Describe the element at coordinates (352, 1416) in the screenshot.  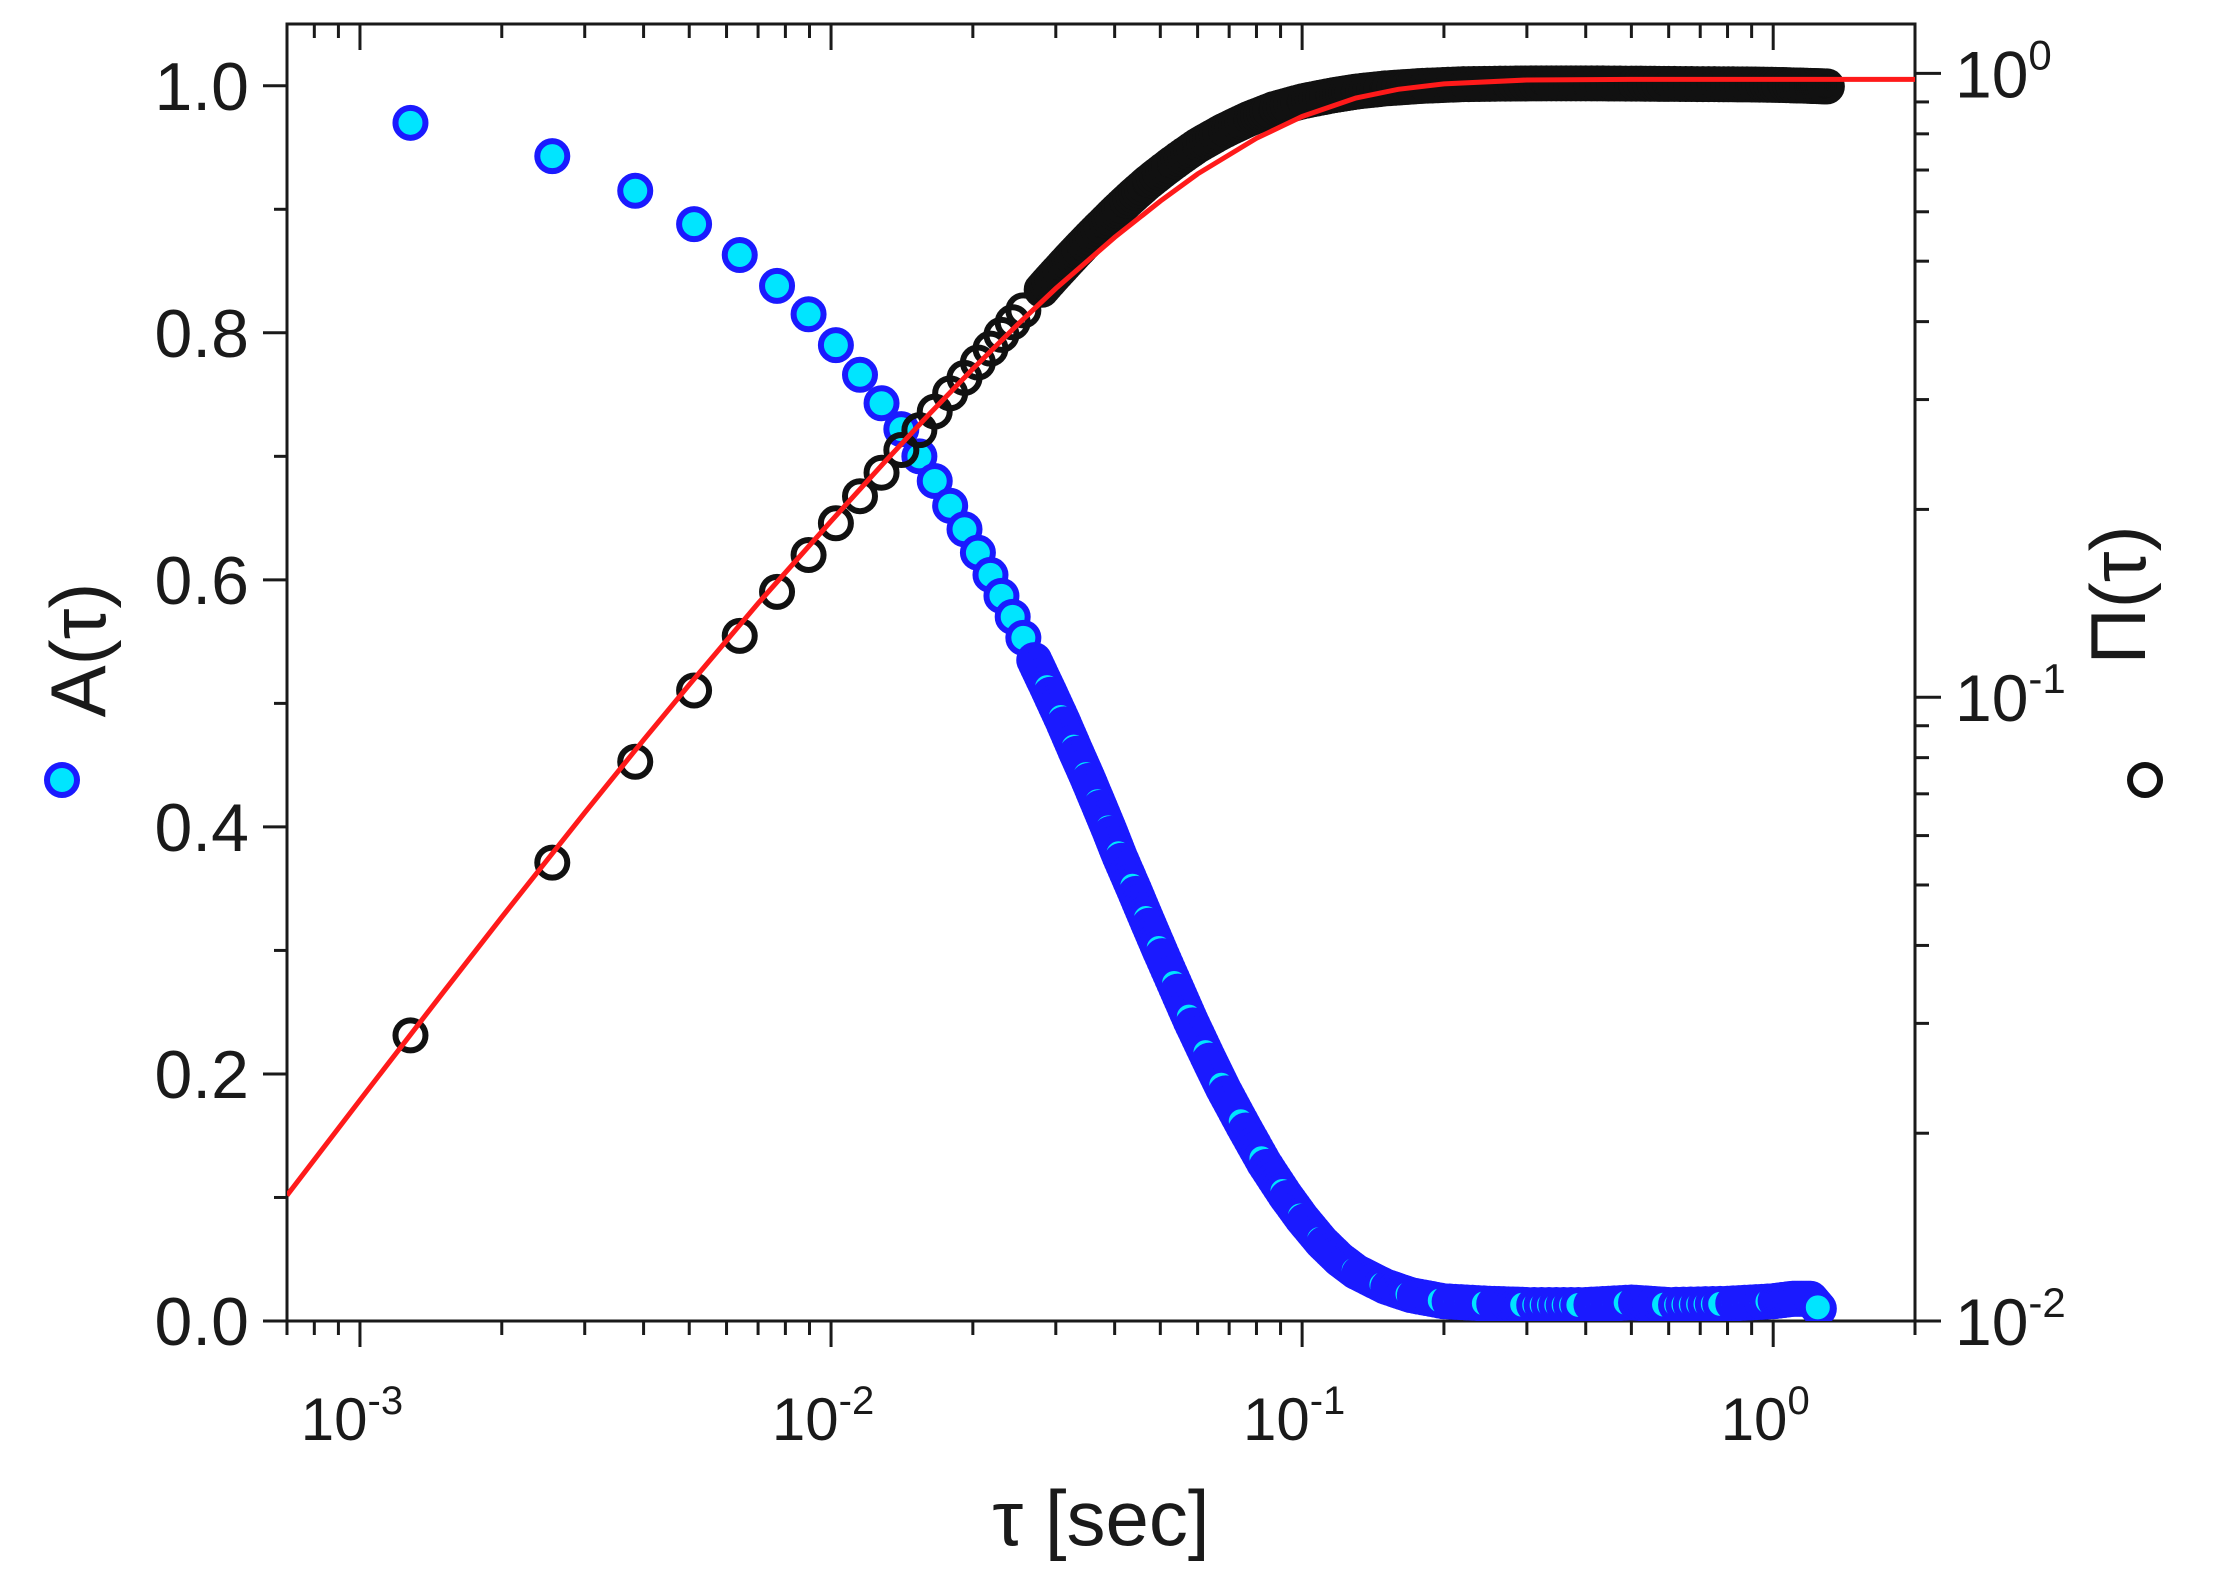
I see `x-tick-label: 10⁻³` at that location.